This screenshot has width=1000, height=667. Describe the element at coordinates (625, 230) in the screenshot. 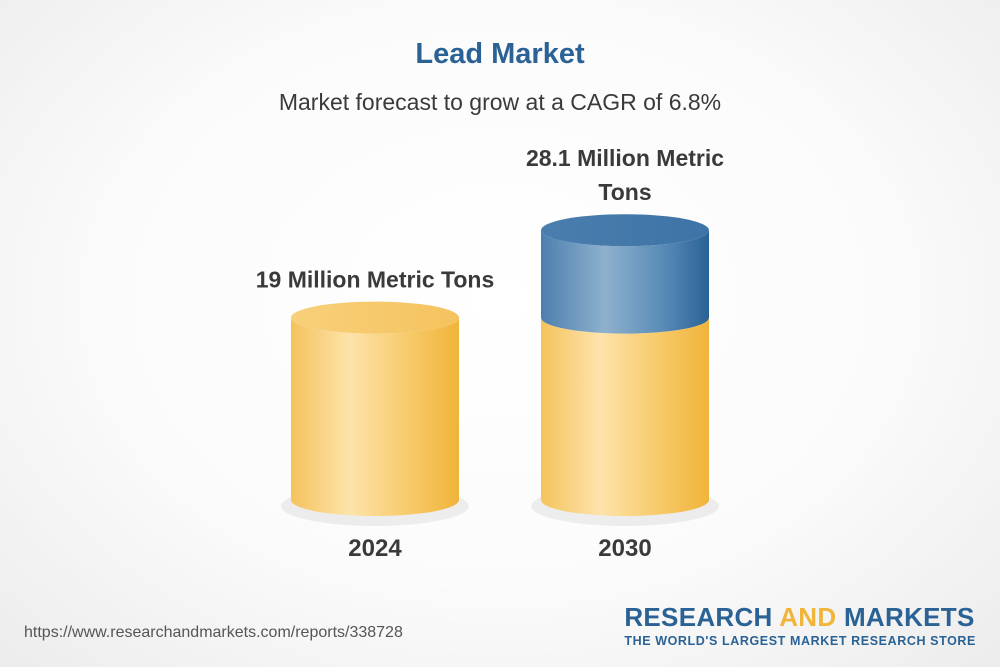

I see `bar-top-2030` at that location.